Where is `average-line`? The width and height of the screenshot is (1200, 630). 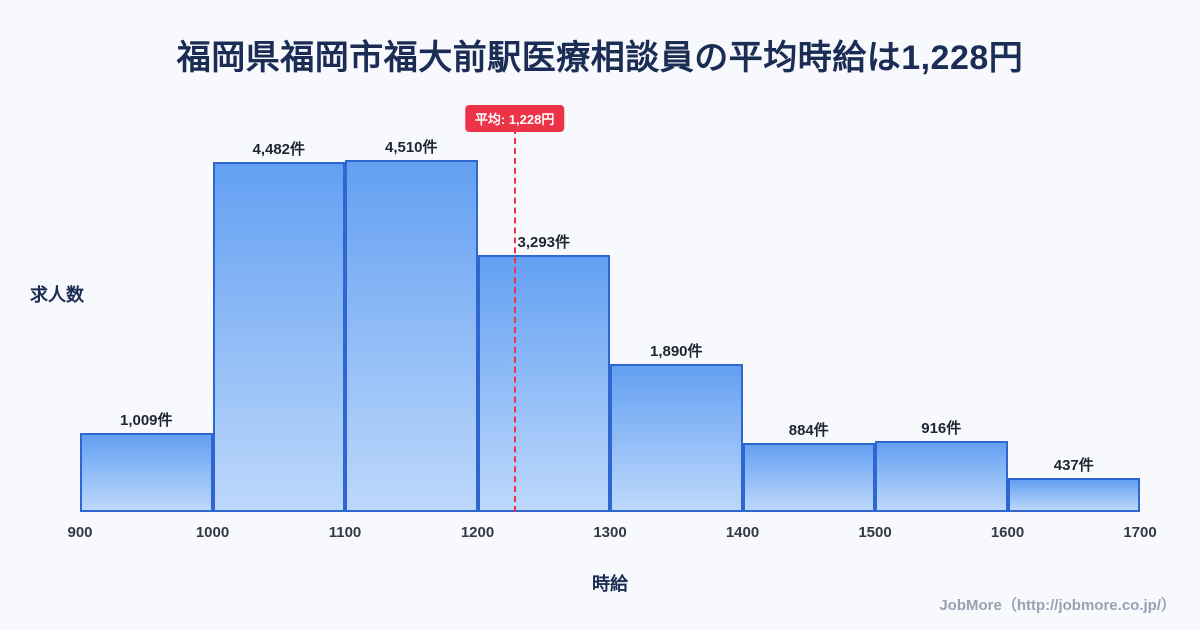
average-line is located at coordinates (514, 320).